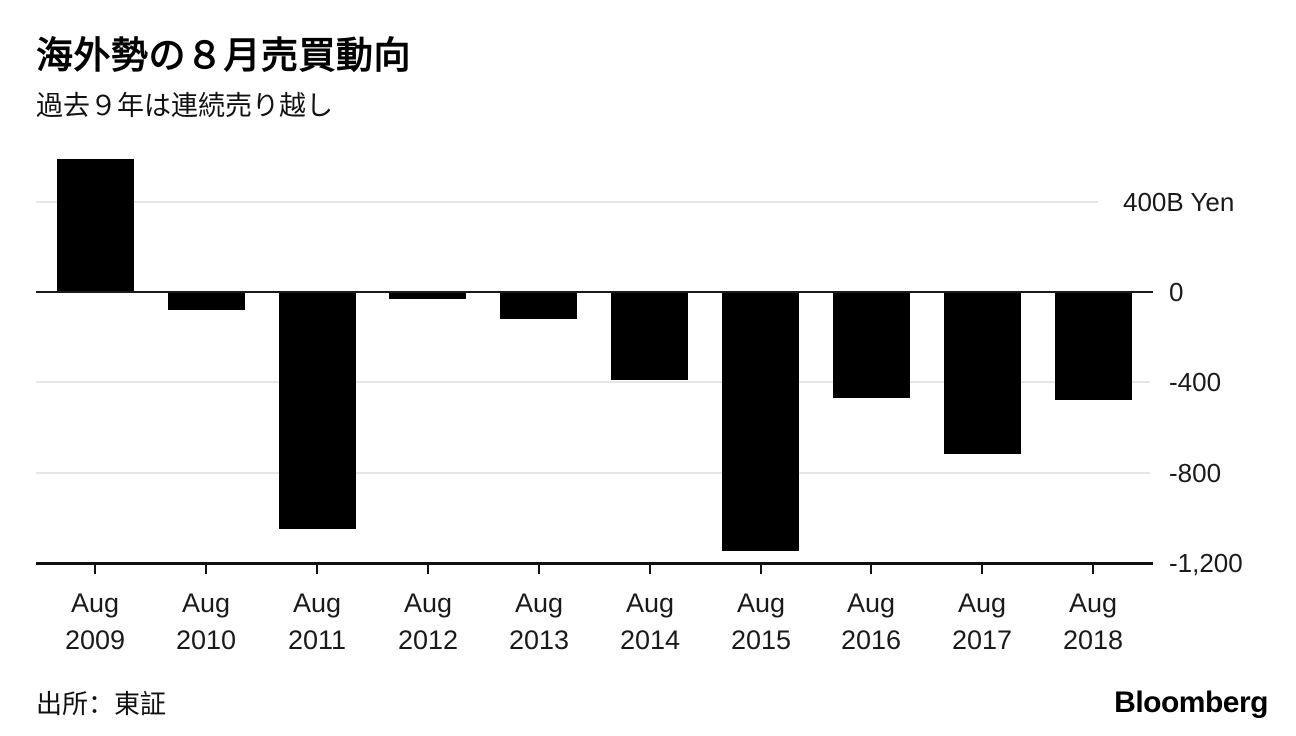 The image size is (1296, 736). Describe the element at coordinates (95, 640) in the screenshot. I see `x-tick-year: 2009` at that location.